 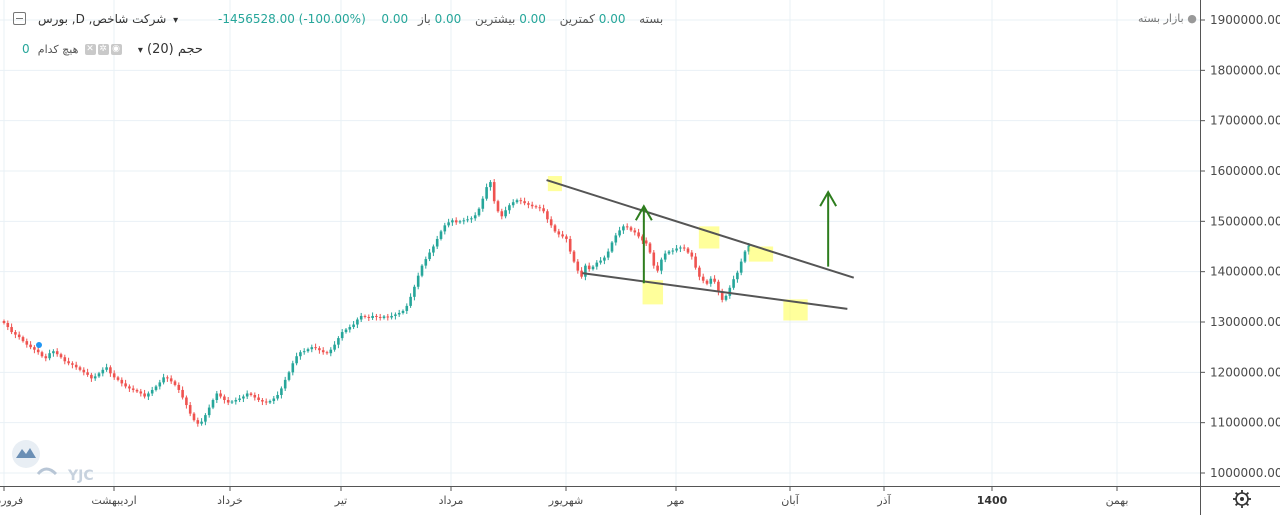 What do you see at coordinates (230, 500) in the screenshot?
I see `time-tick-label: خرداد` at bounding box center [230, 500].